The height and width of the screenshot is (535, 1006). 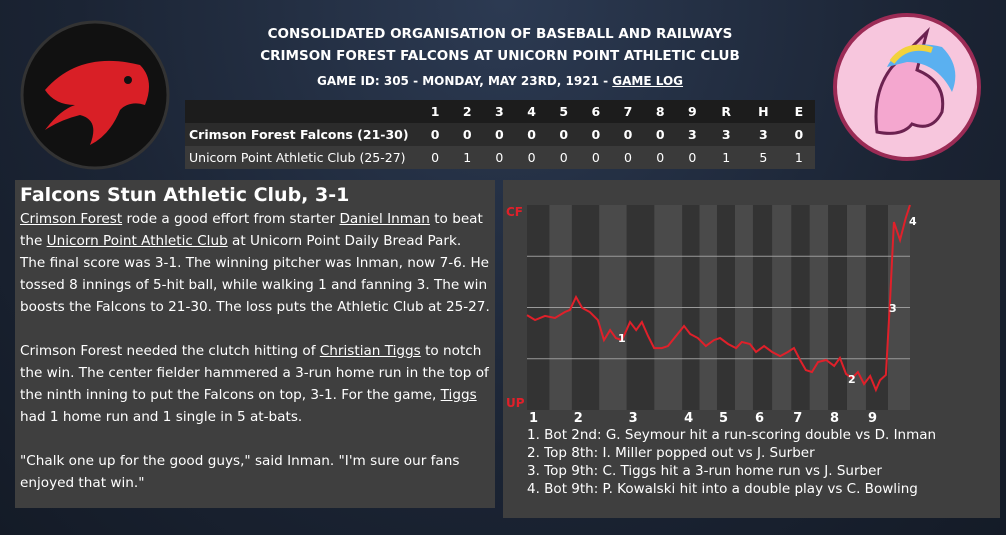 I want to click on column-header: 6, so click(x=595, y=111).